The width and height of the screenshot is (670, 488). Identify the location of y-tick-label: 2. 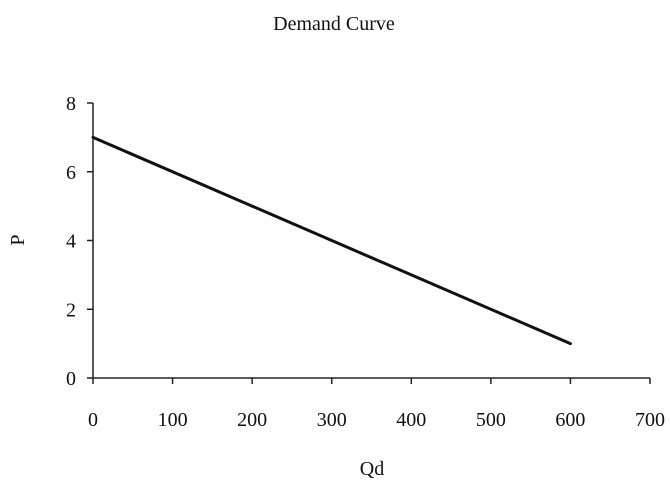
(71, 310).